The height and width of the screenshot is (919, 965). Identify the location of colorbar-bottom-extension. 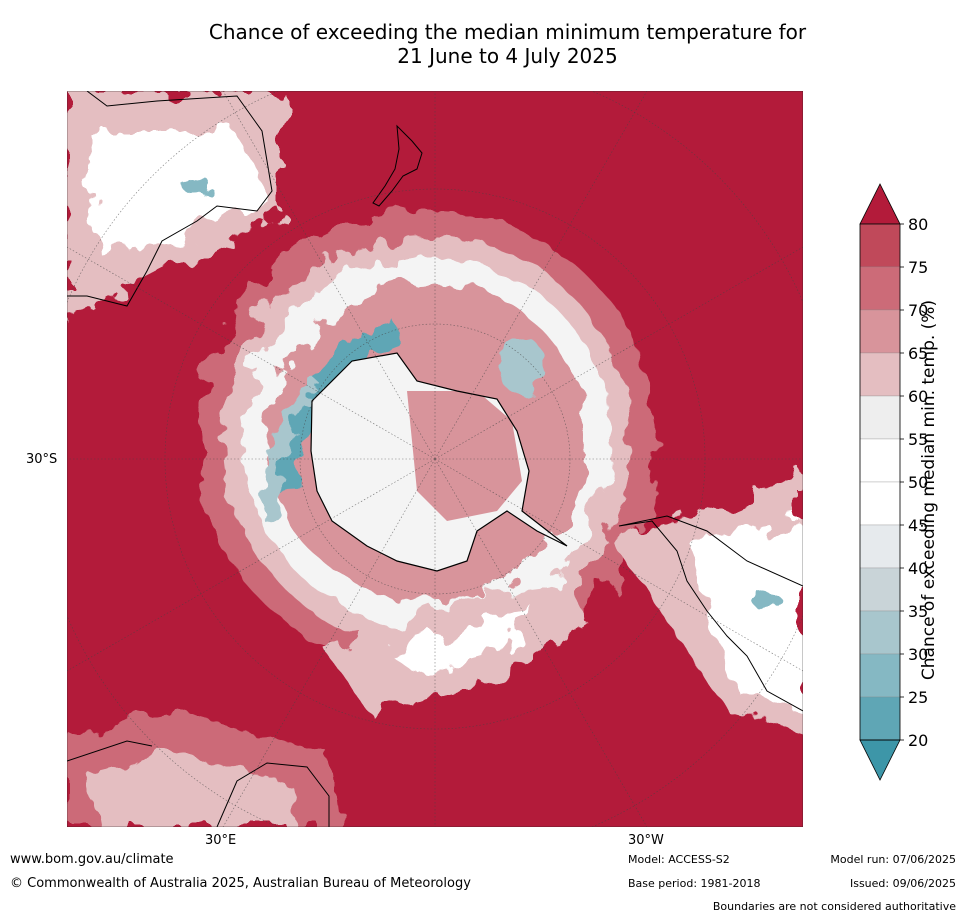
(880, 760).